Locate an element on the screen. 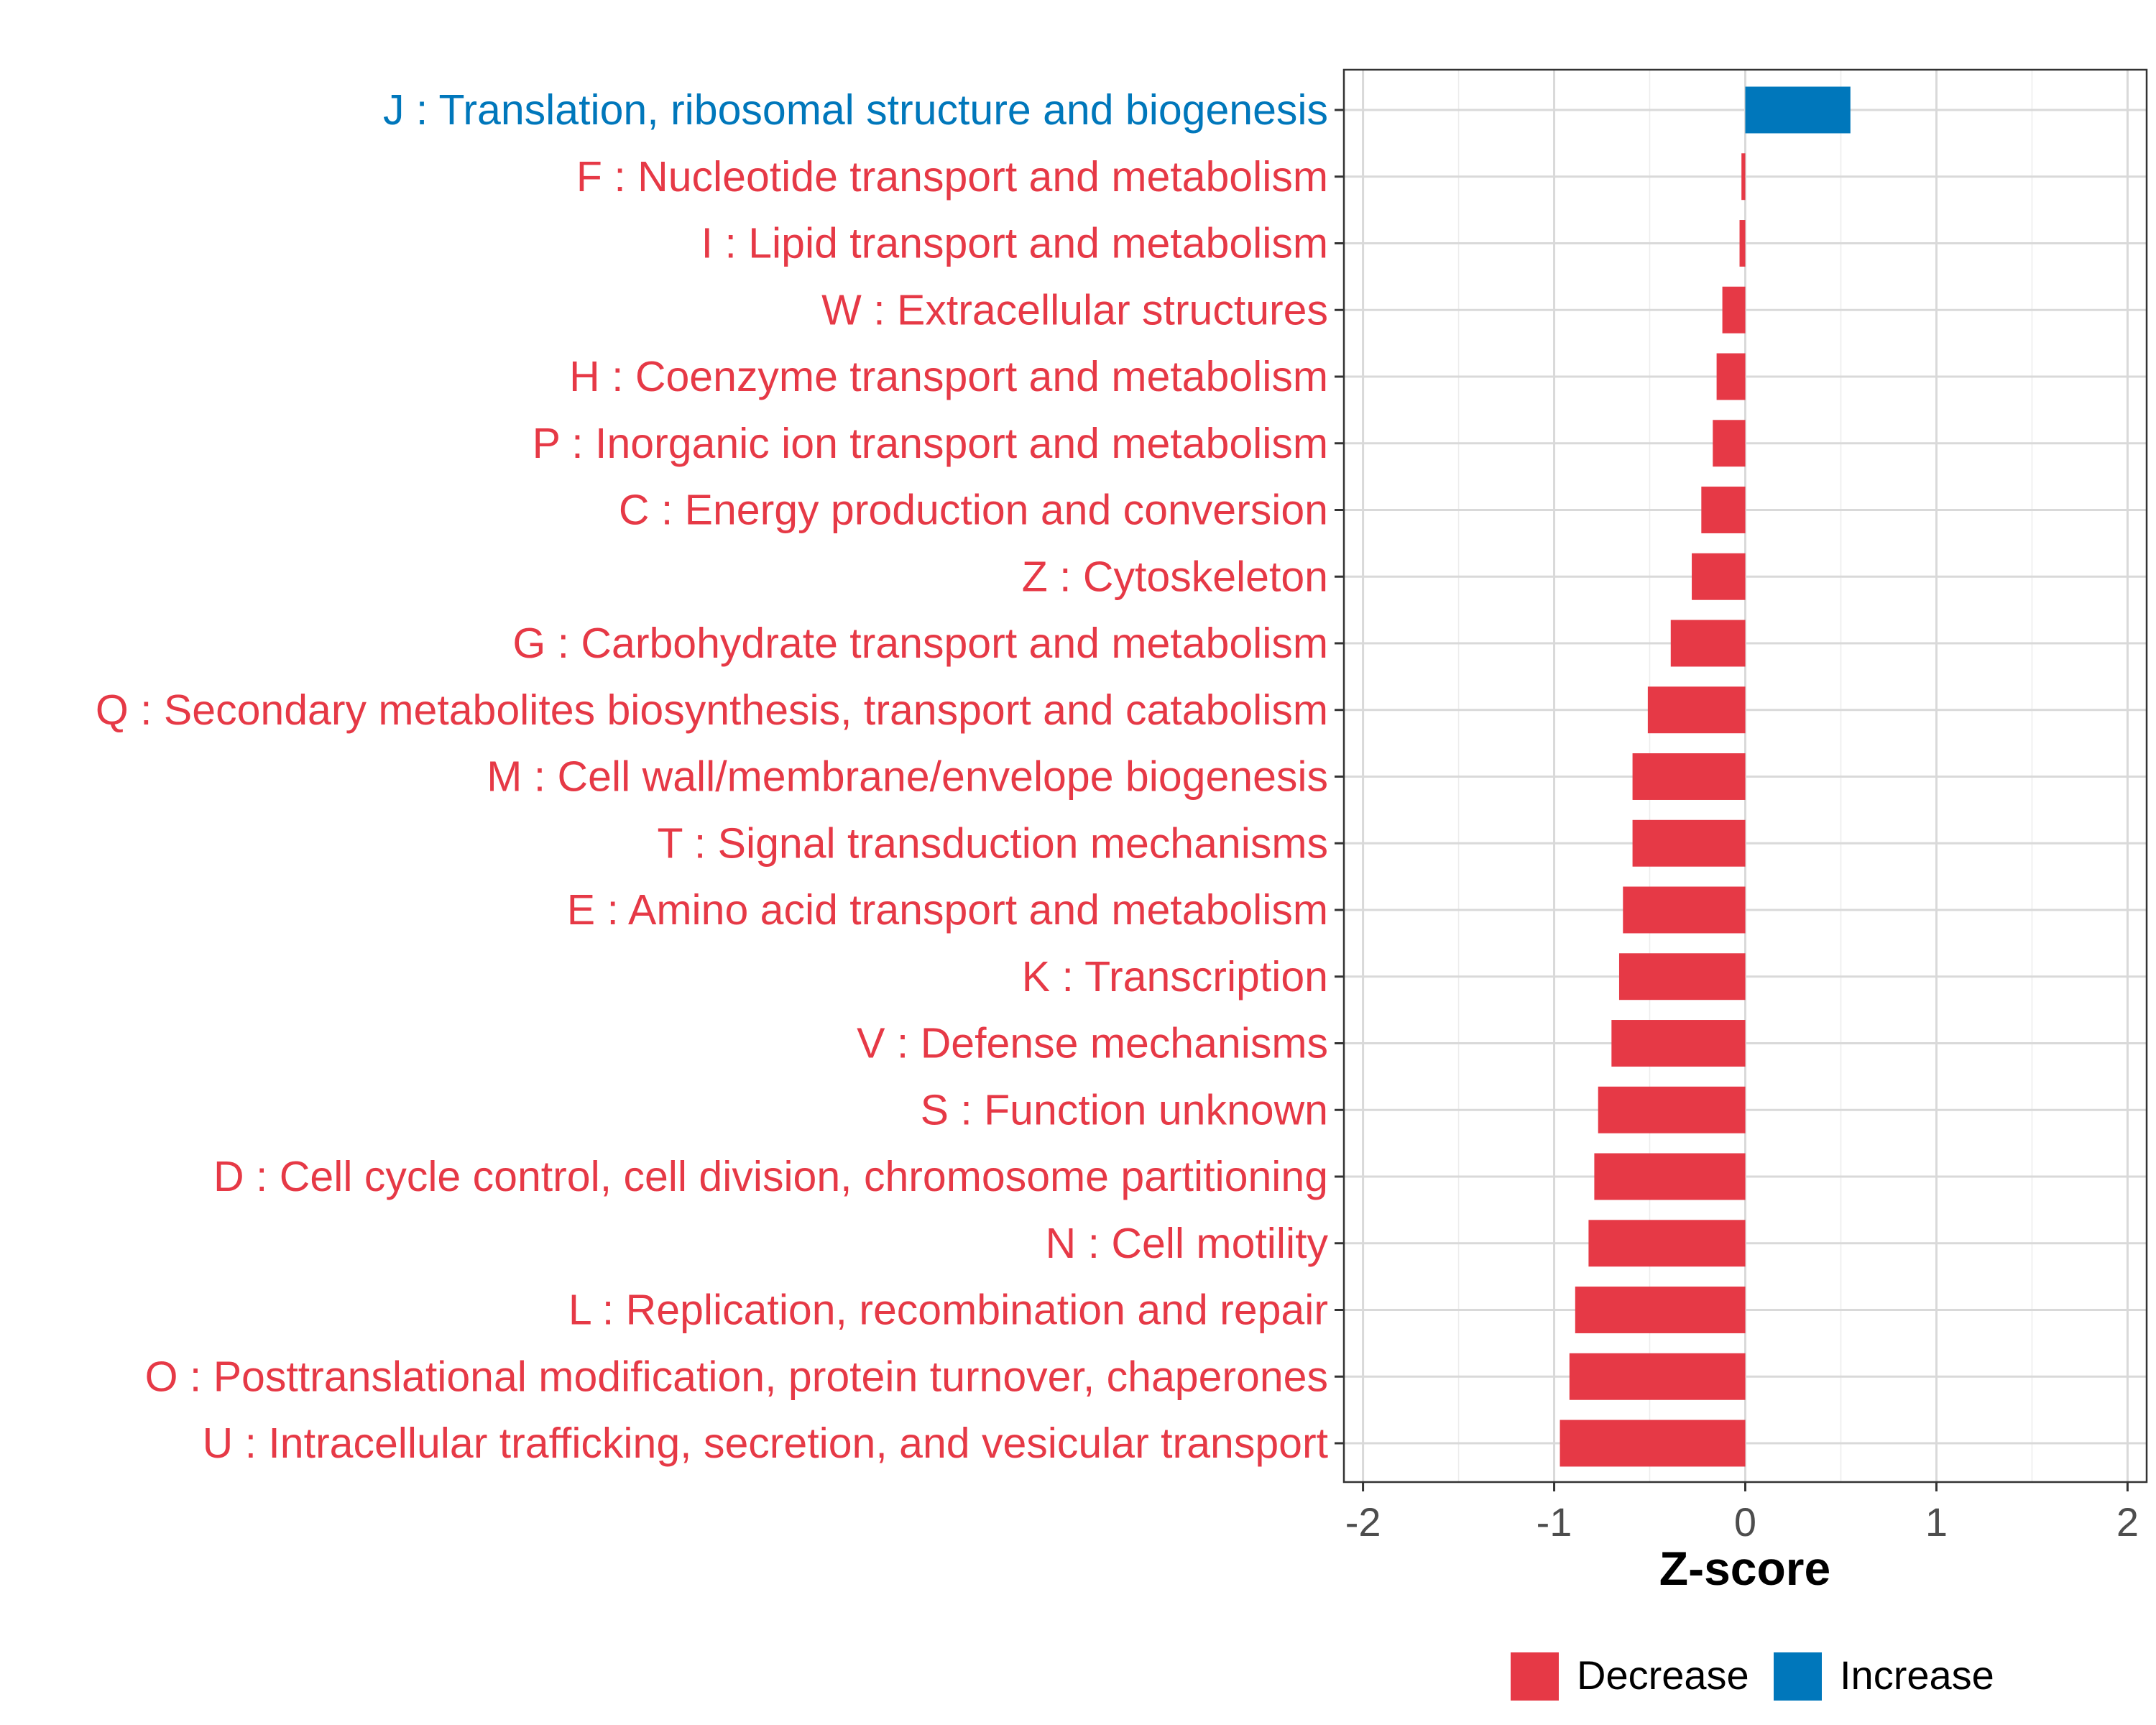  legend-label-increase: Increase is located at coordinates (1917, 1675).